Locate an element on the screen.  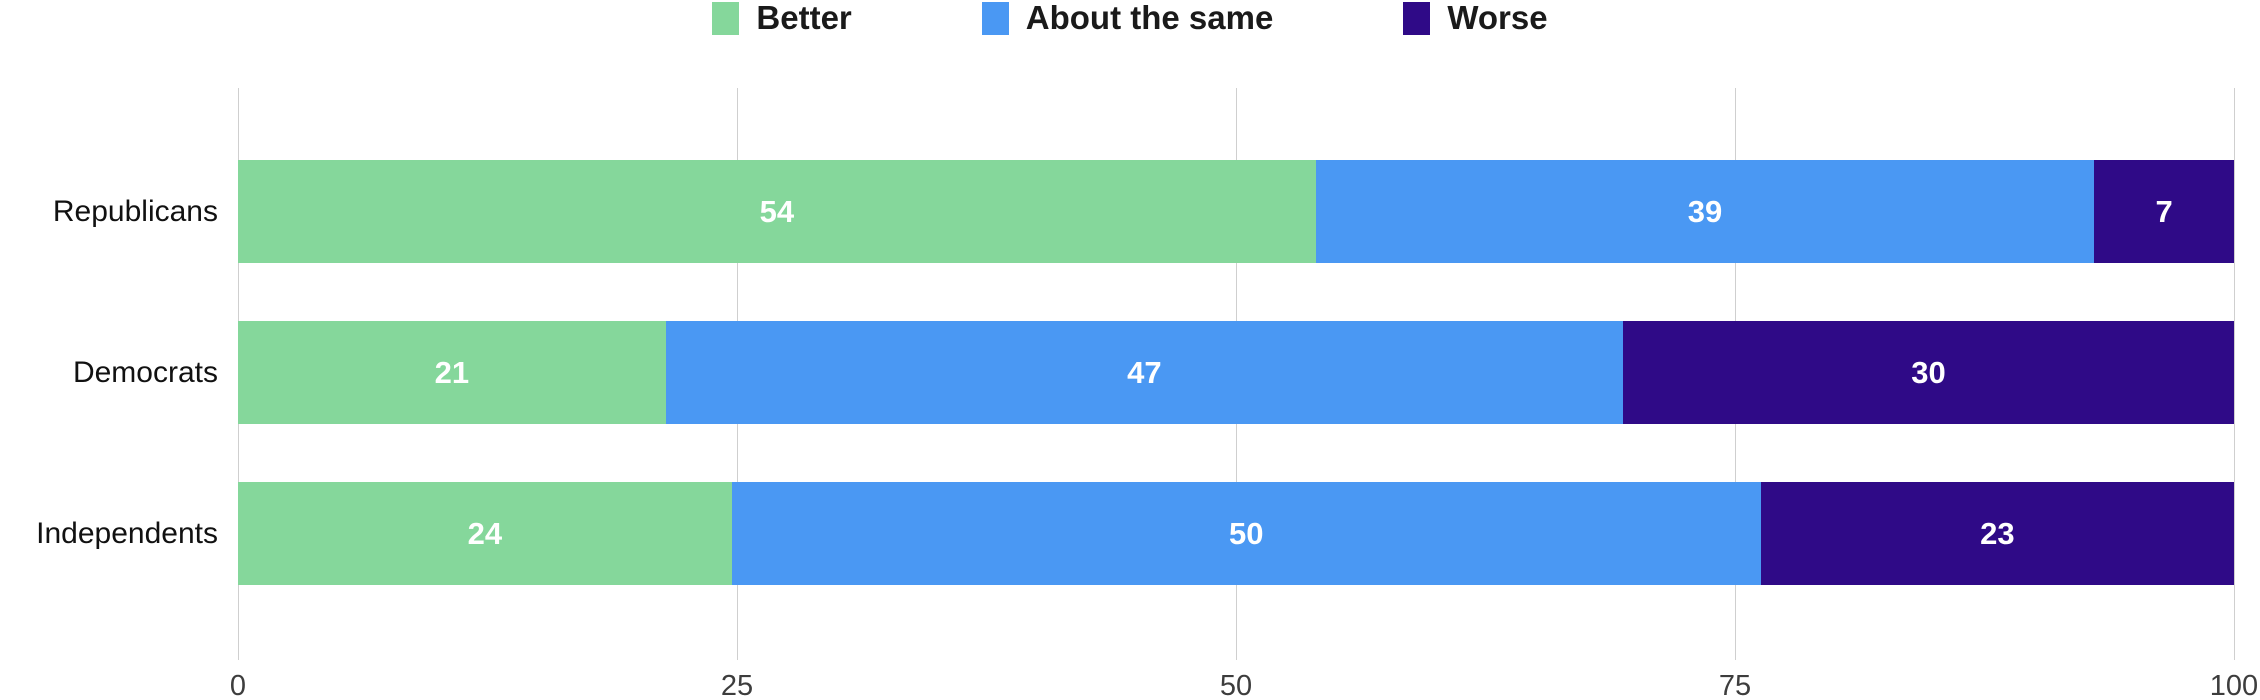
bar-value-label: 21 is located at coordinates (452, 372).